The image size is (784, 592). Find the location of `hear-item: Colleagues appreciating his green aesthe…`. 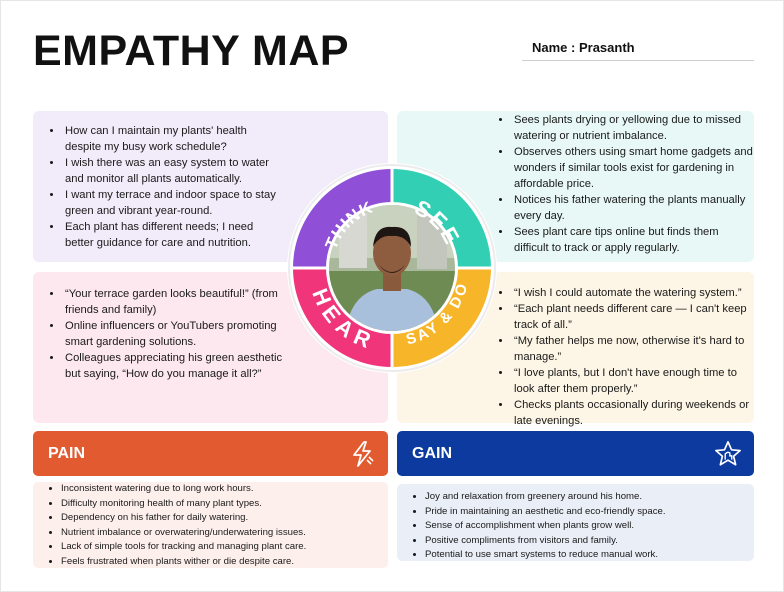

hear-item: Colleagues appreciating his green aesthe… is located at coordinates (173, 366).